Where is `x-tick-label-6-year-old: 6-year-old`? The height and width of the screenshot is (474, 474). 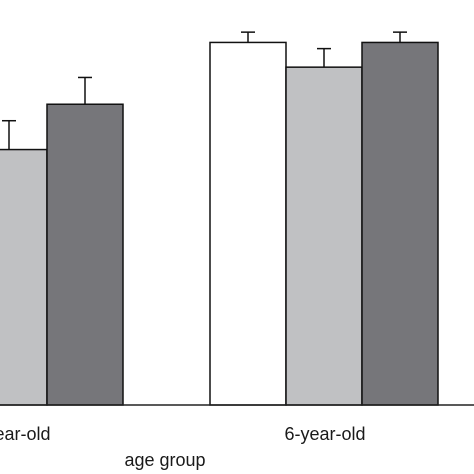
x-tick-label-6-year-old: 6-year-old is located at coordinates (324, 434).